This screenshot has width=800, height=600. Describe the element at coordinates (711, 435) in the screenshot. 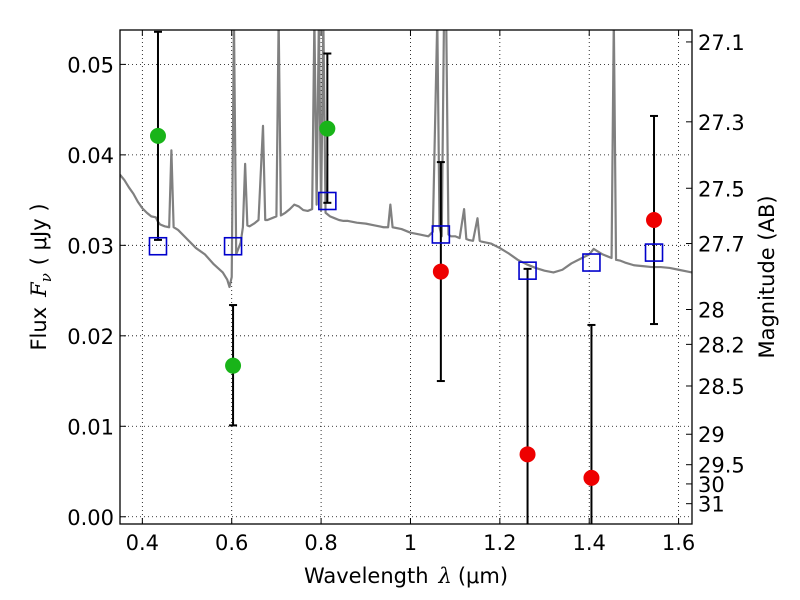

I see `y2-tick-label: 29` at that location.